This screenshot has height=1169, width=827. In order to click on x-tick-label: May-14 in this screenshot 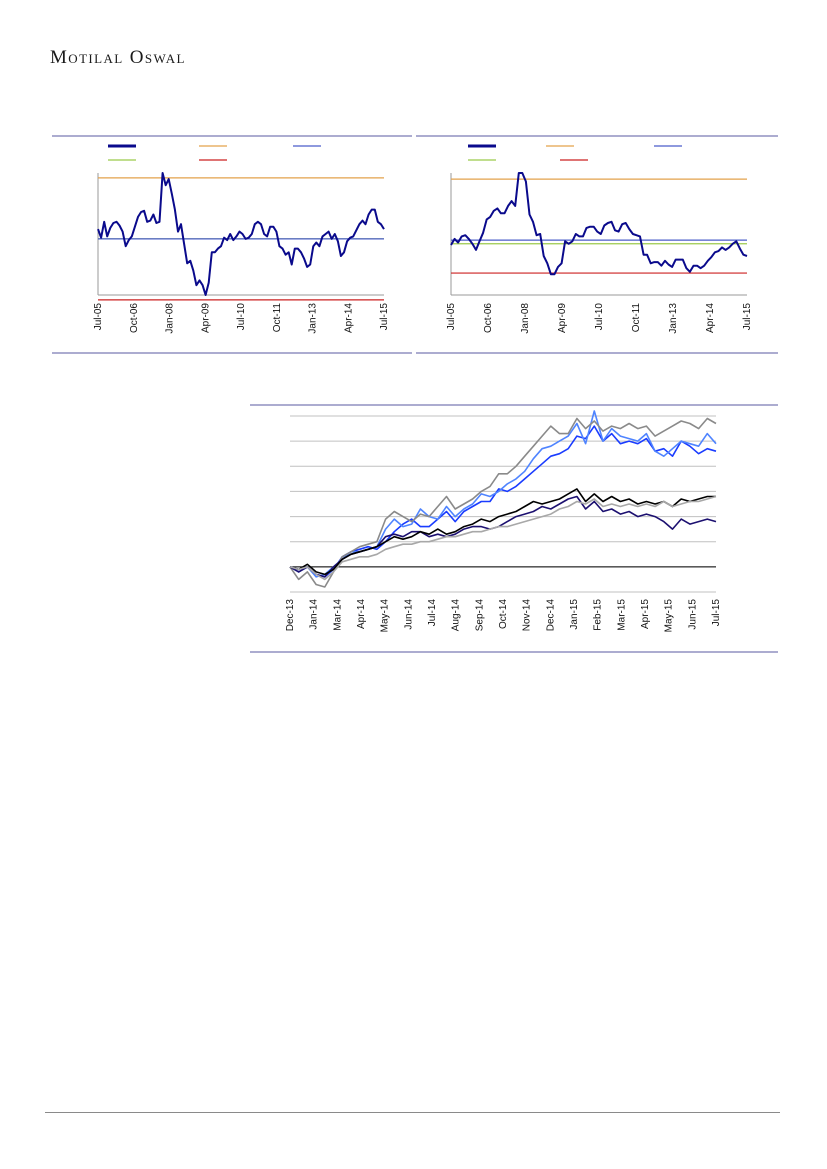, I will do `click(385, 616)`.